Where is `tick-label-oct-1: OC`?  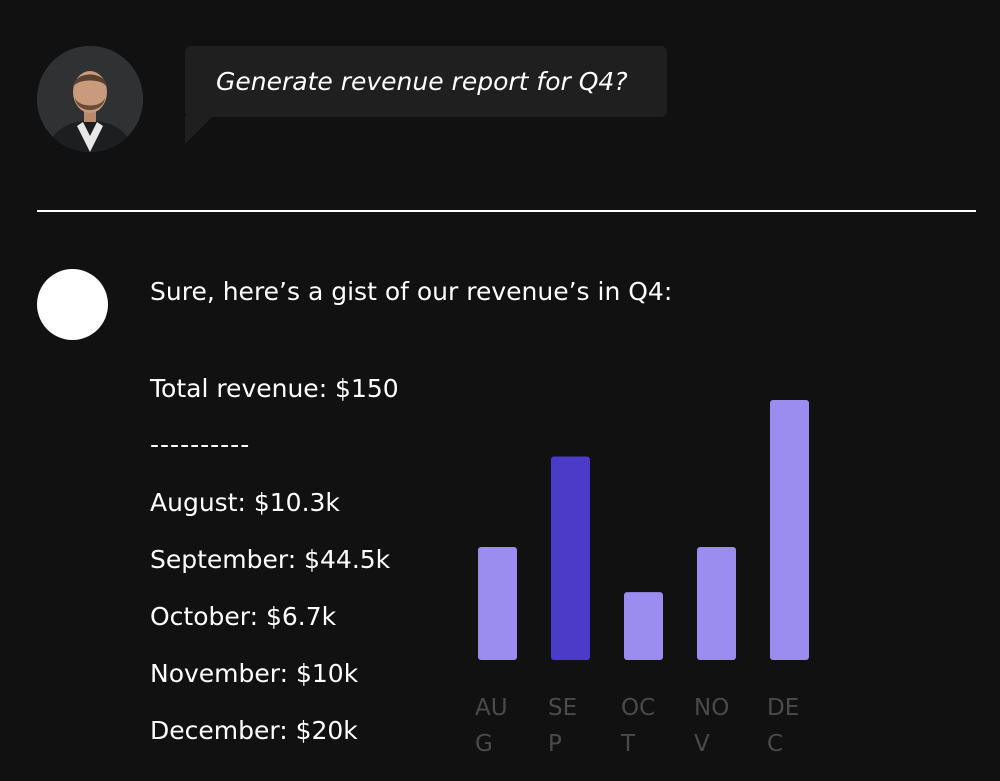
tick-label-oct-1: OC is located at coordinates (638, 708).